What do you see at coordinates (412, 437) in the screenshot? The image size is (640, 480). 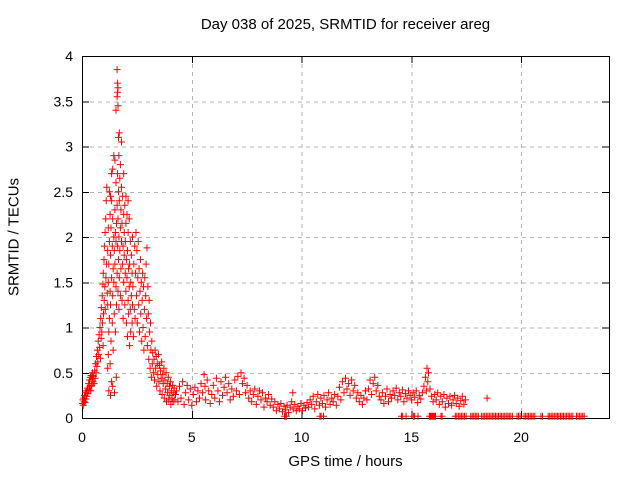 I see `svg-text: 15` at bounding box center [412, 437].